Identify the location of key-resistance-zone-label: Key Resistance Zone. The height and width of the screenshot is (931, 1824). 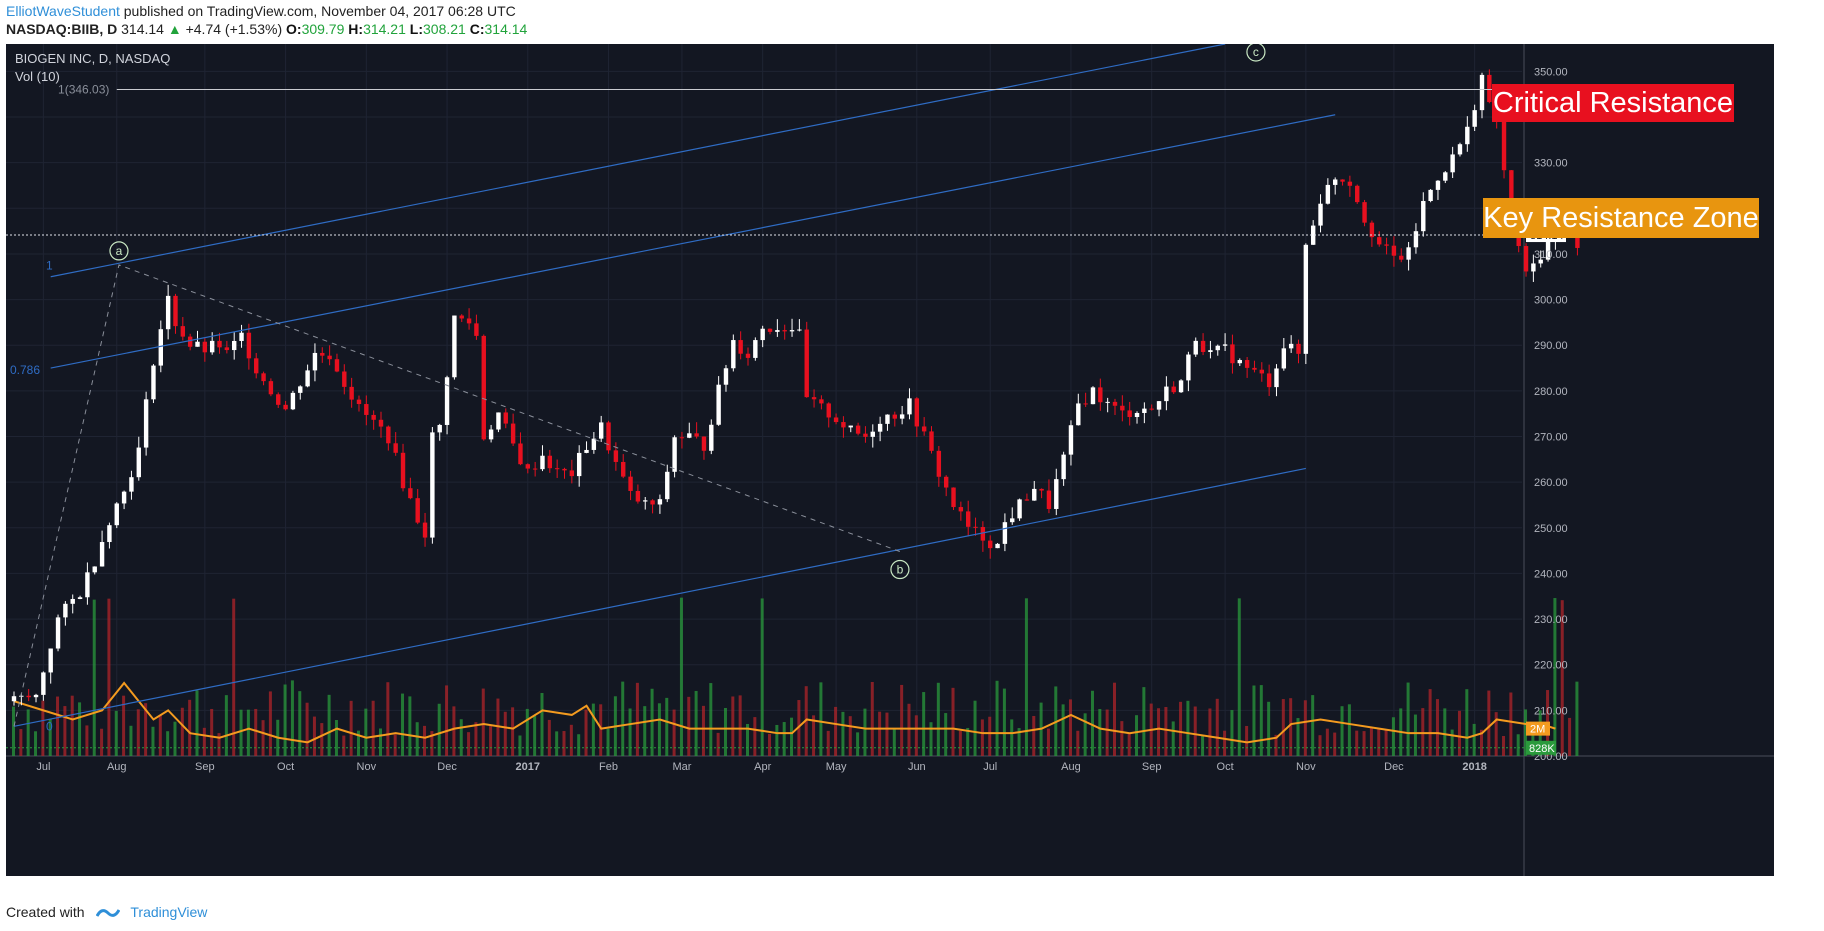
(1621, 218).